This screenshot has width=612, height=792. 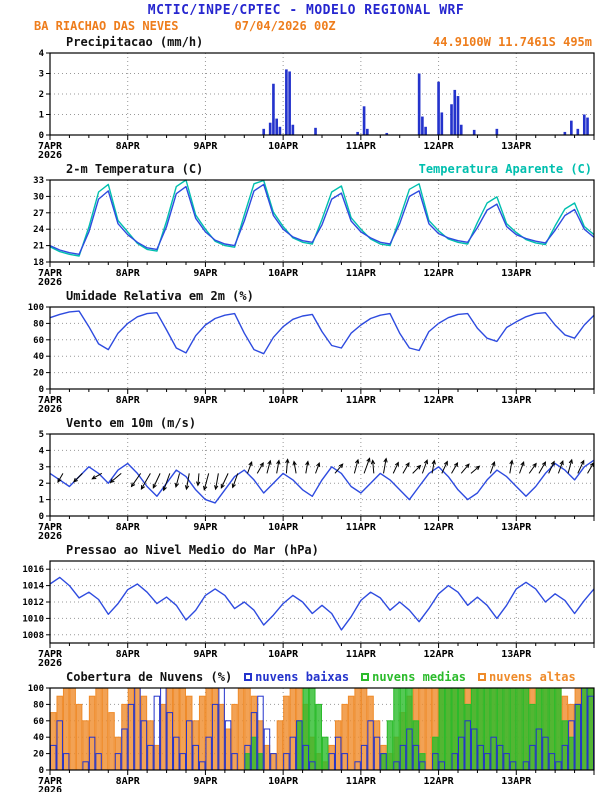 I want to click on legend-low-clouds: nuvens baixas, so click(x=296, y=677).